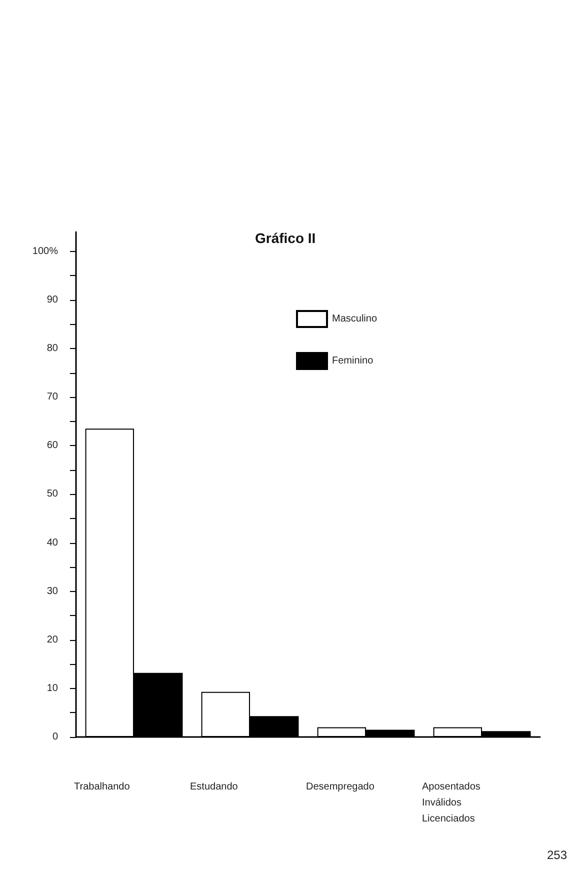  Describe the element at coordinates (52, 300) in the screenshot. I see `y-tick-label: 90` at that location.